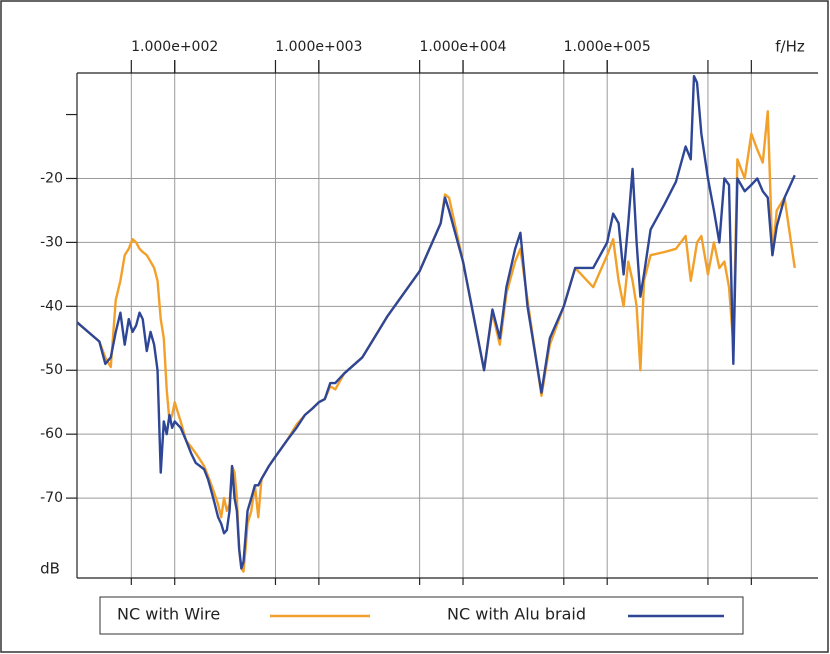 Image resolution: width=830 pixels, height=654 pixels. Describe the element at coordinates (174, 47) in the screenshot. I see `x-tick-label: 1.000e+002` at that location.